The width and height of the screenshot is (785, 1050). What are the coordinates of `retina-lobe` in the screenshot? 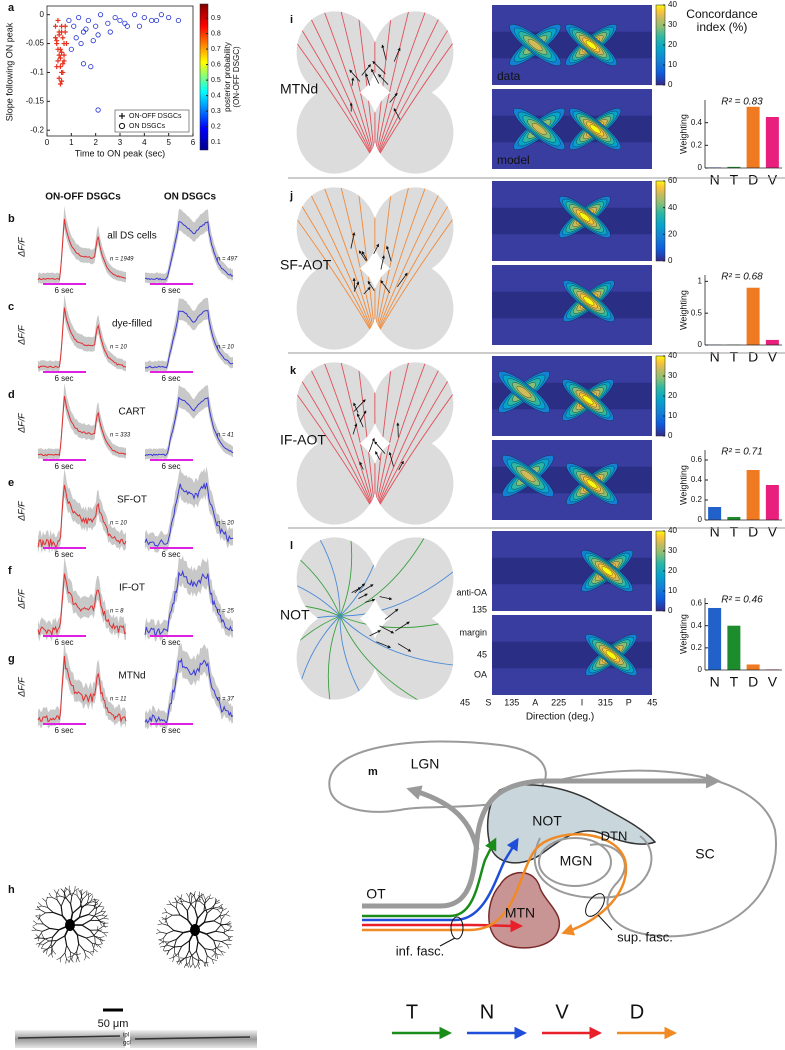 It's located at (413, 306).